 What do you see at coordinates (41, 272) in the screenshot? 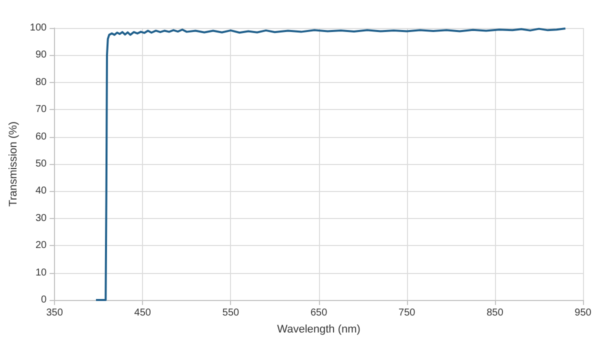
I see `y-tick-label: 10` at bounding box center [41, 272].